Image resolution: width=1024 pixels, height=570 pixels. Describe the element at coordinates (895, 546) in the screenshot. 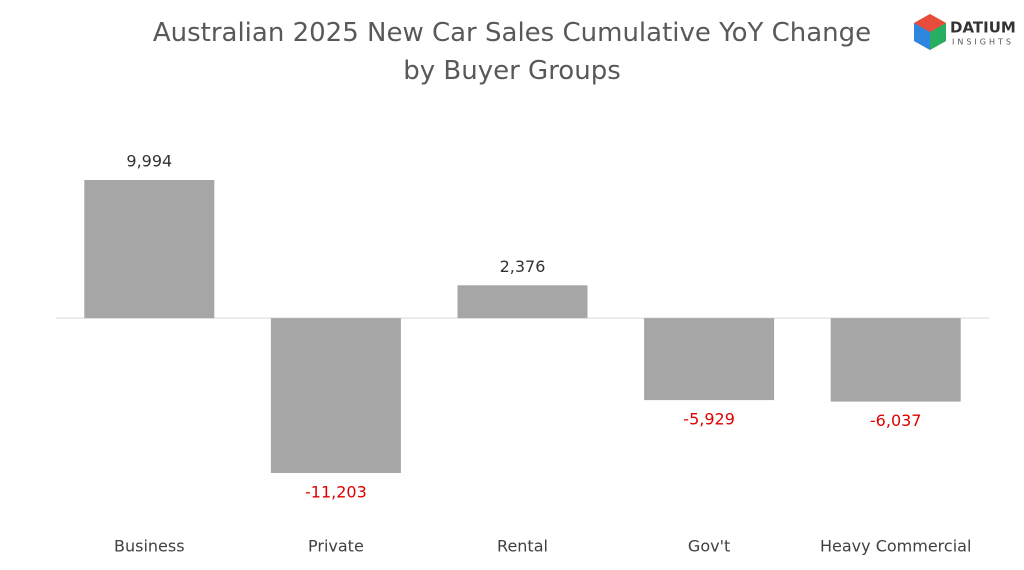

I see `x-tick-label: Heavy Commercial` at that location.